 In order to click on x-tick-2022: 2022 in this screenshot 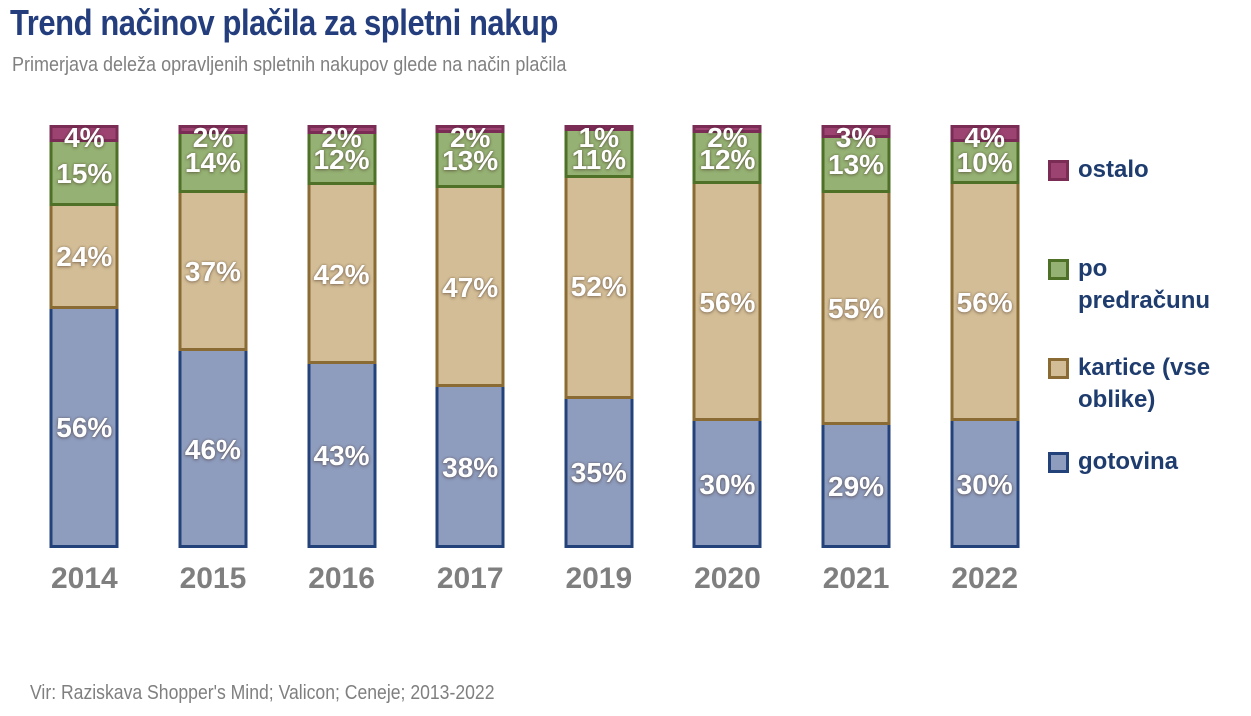, I will do `click(985, 578)`.